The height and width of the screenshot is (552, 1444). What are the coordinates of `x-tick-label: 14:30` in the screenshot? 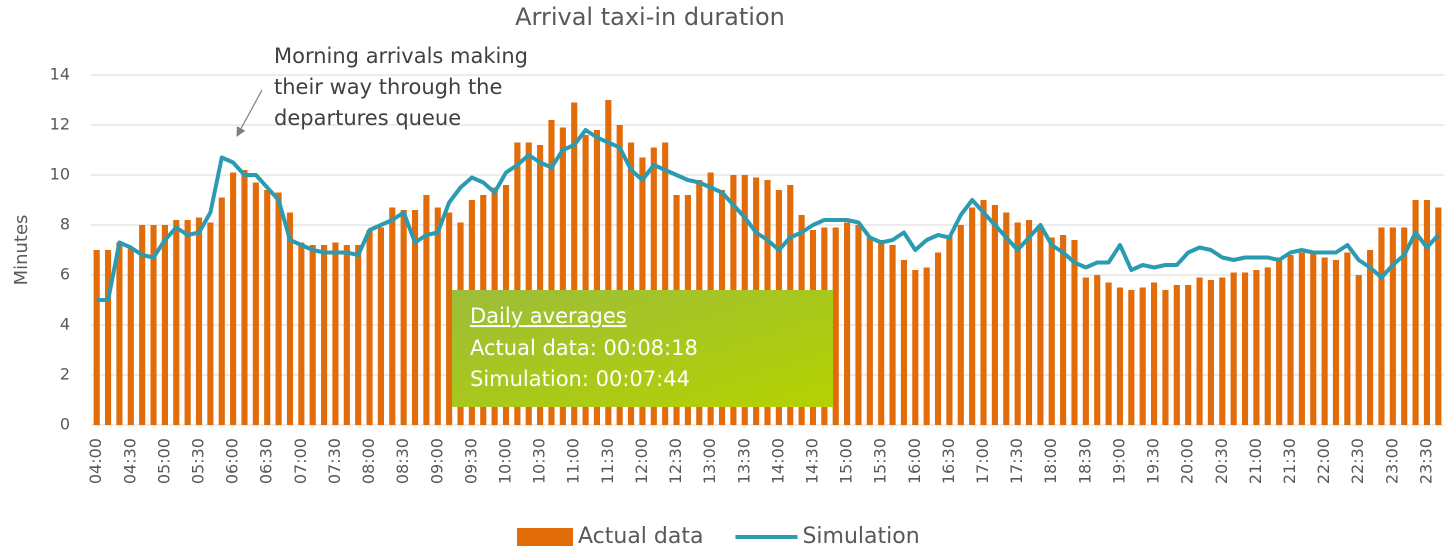 It's located at (811, 461).